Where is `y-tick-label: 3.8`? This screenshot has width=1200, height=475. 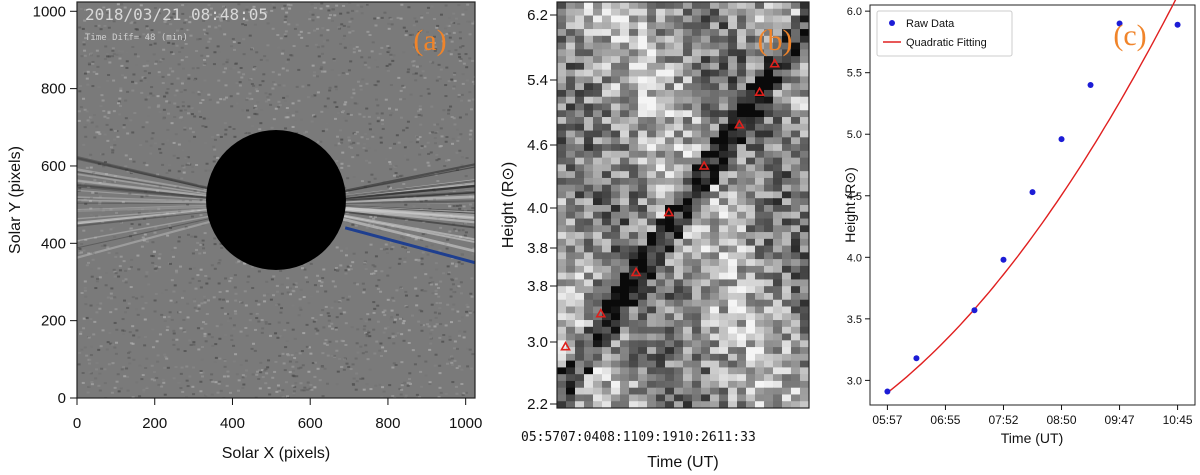
y-tick-label: 3.8 is located at coordinates (537, 286).